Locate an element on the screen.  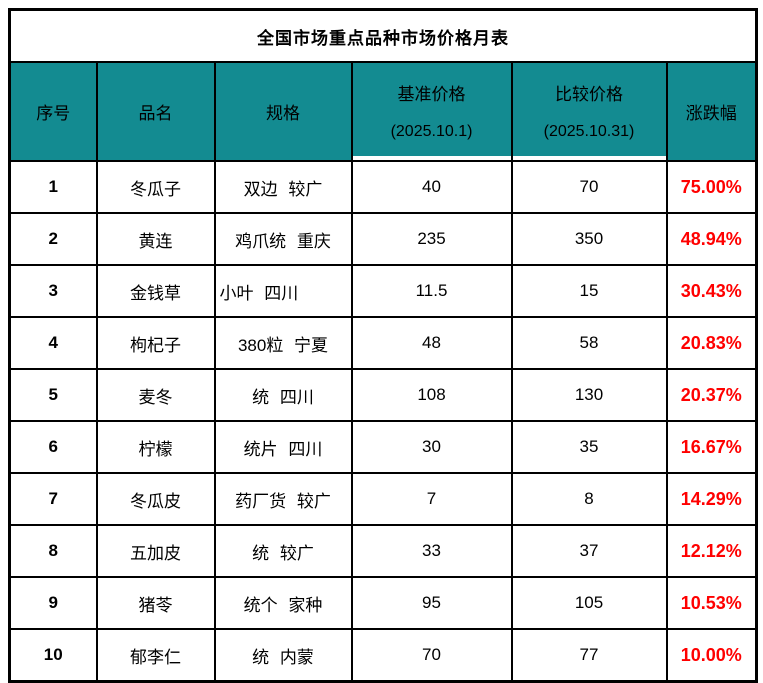
product-name-cell: 麦冬 is located at coordinates (155, 395).